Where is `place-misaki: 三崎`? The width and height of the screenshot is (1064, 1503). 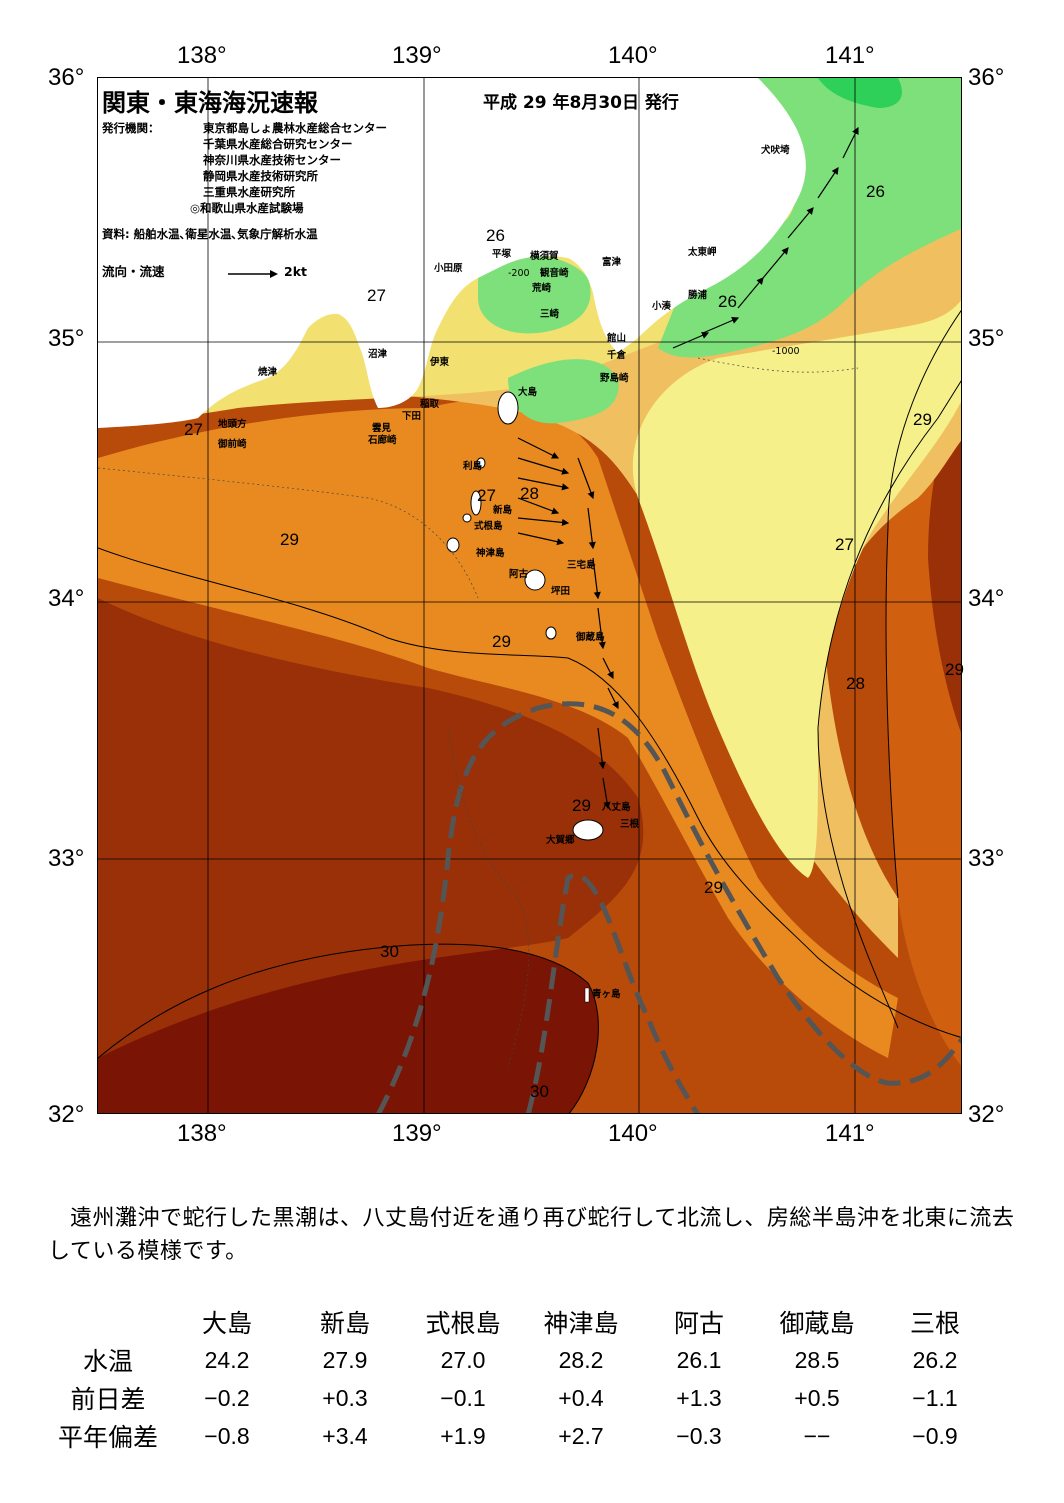 place-misaki: 三崎 is located at coordinates (550, 314).